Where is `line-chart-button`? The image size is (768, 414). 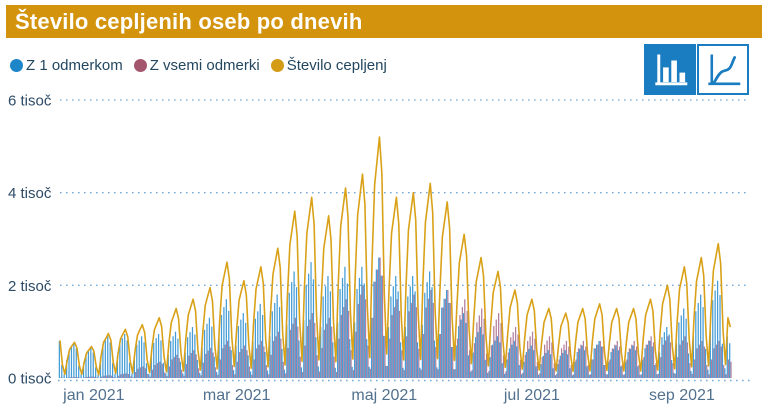 line-chart-button is located at coordinates (723, 69).